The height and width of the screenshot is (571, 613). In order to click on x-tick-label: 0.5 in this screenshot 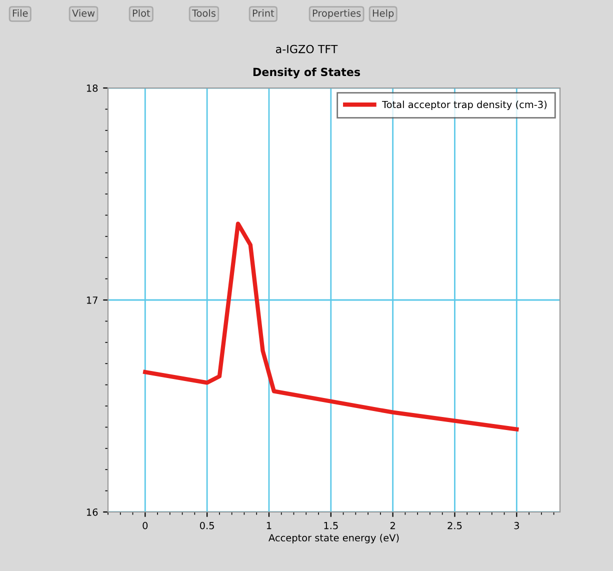, I will do `click(207, 526)`.